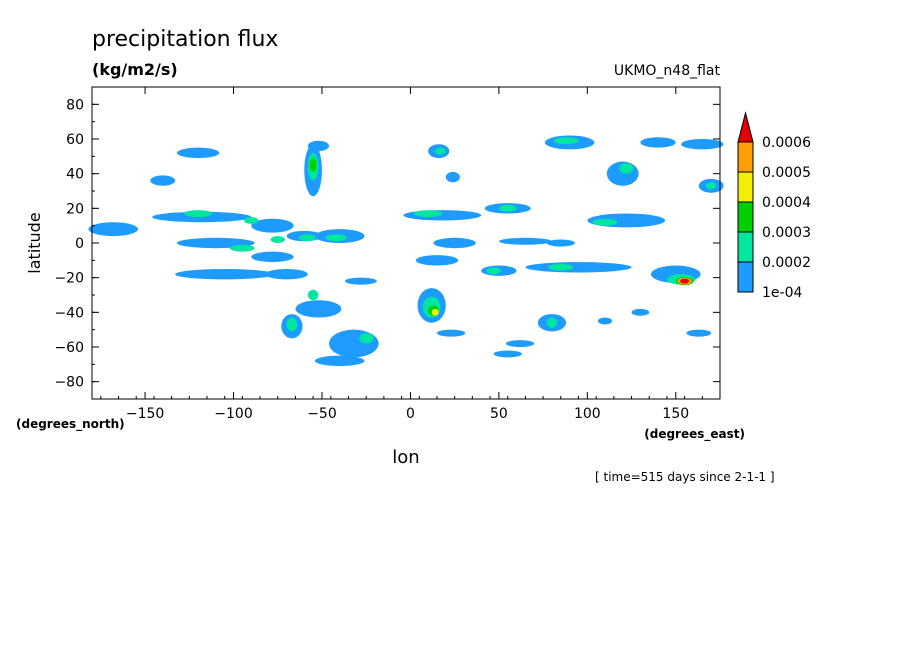 This screenshot has width=904, height=654. I want to click on y-tick-label: −40, so click(69, 313).